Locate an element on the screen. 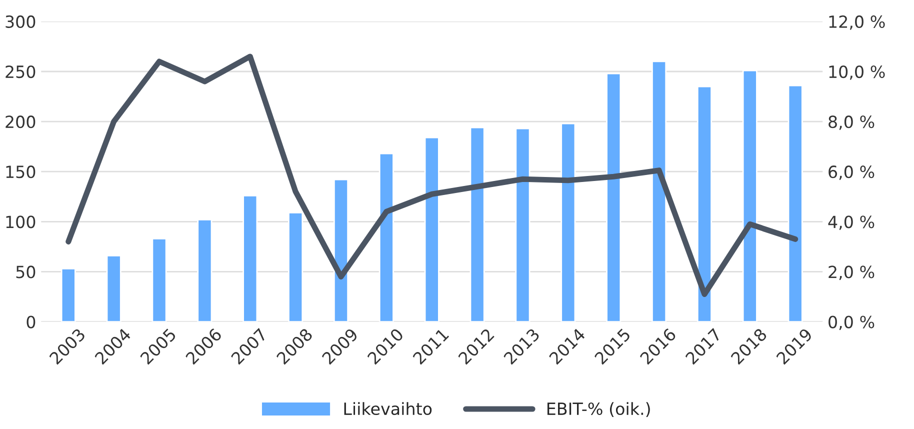  y-tick-label: 50 is located at coordinates (26, 272).